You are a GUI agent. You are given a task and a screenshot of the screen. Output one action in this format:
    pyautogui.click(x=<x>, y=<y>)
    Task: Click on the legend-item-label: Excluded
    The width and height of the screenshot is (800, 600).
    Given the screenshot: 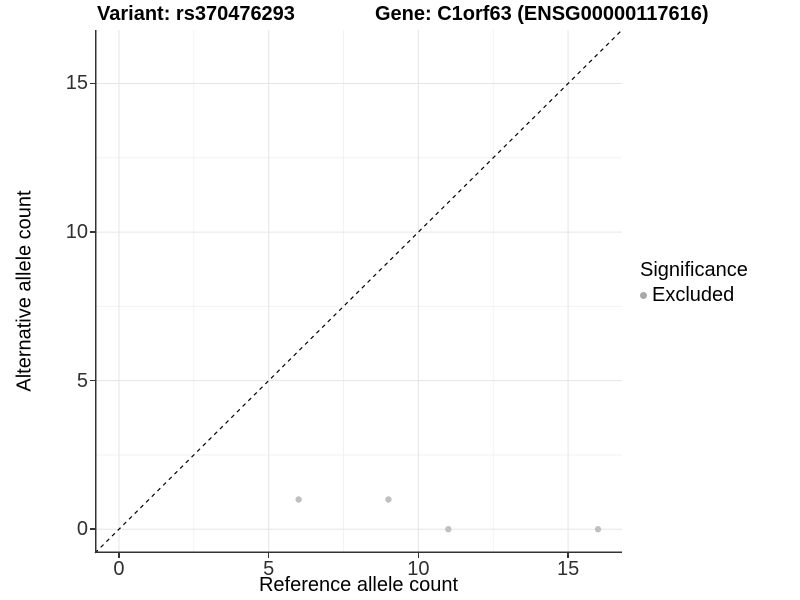 What is the action you would take?
    pyautogui.click(x=693, y=295)
    